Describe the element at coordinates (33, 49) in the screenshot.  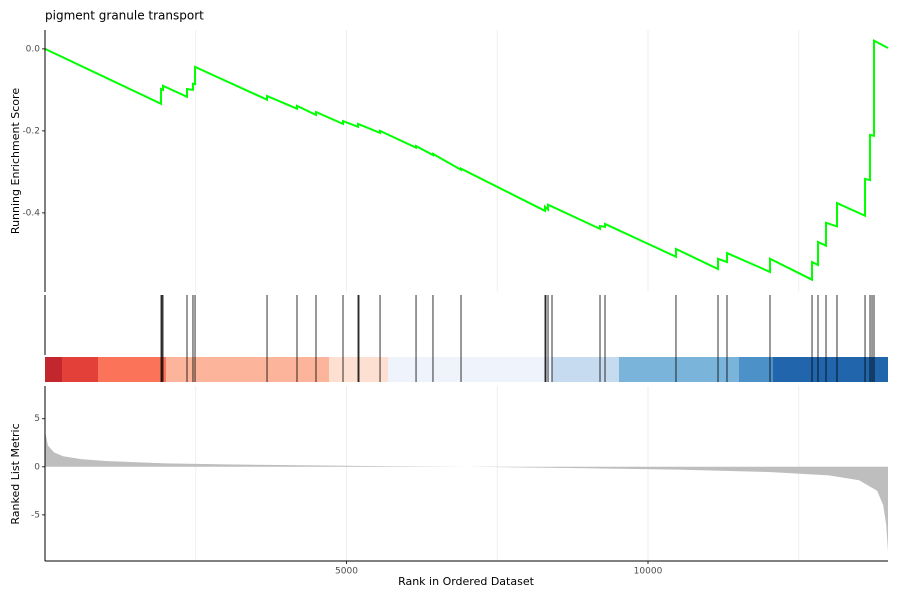
I see `y-tick-label: 0.0` at that location.